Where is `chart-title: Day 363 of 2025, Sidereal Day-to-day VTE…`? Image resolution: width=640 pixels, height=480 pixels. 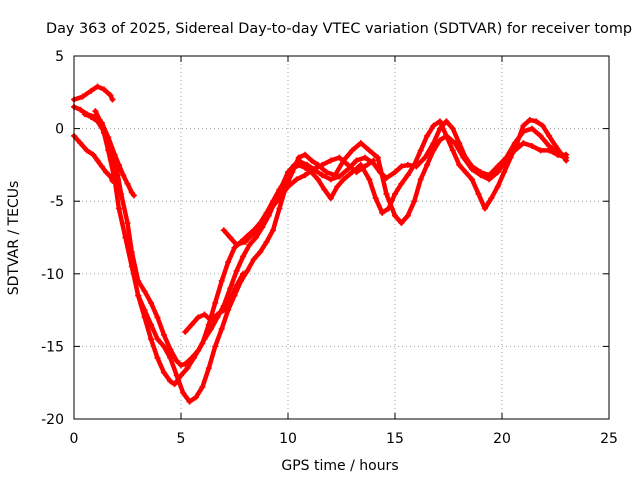 chart-title: Day 363 of 2025, Sidereal Day-to-day VTE… is located at coordinates (339, 29).